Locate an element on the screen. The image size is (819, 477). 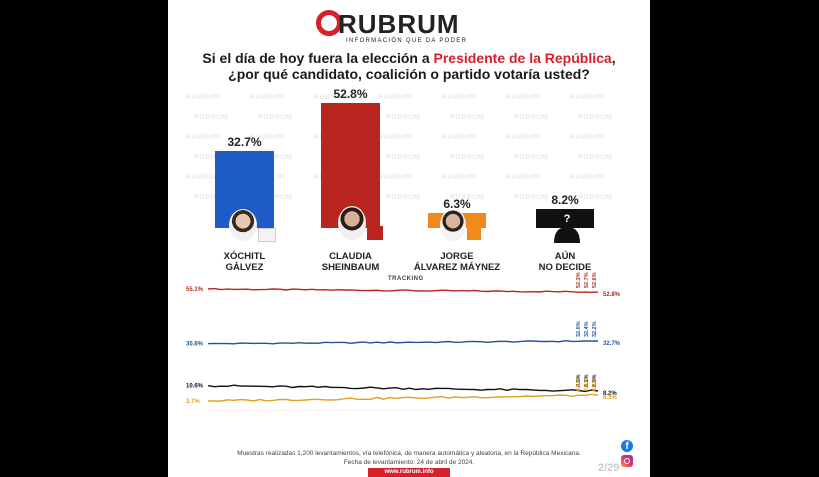
candidate-name-line: NO DECIDE is located at coordinates (565, 267).